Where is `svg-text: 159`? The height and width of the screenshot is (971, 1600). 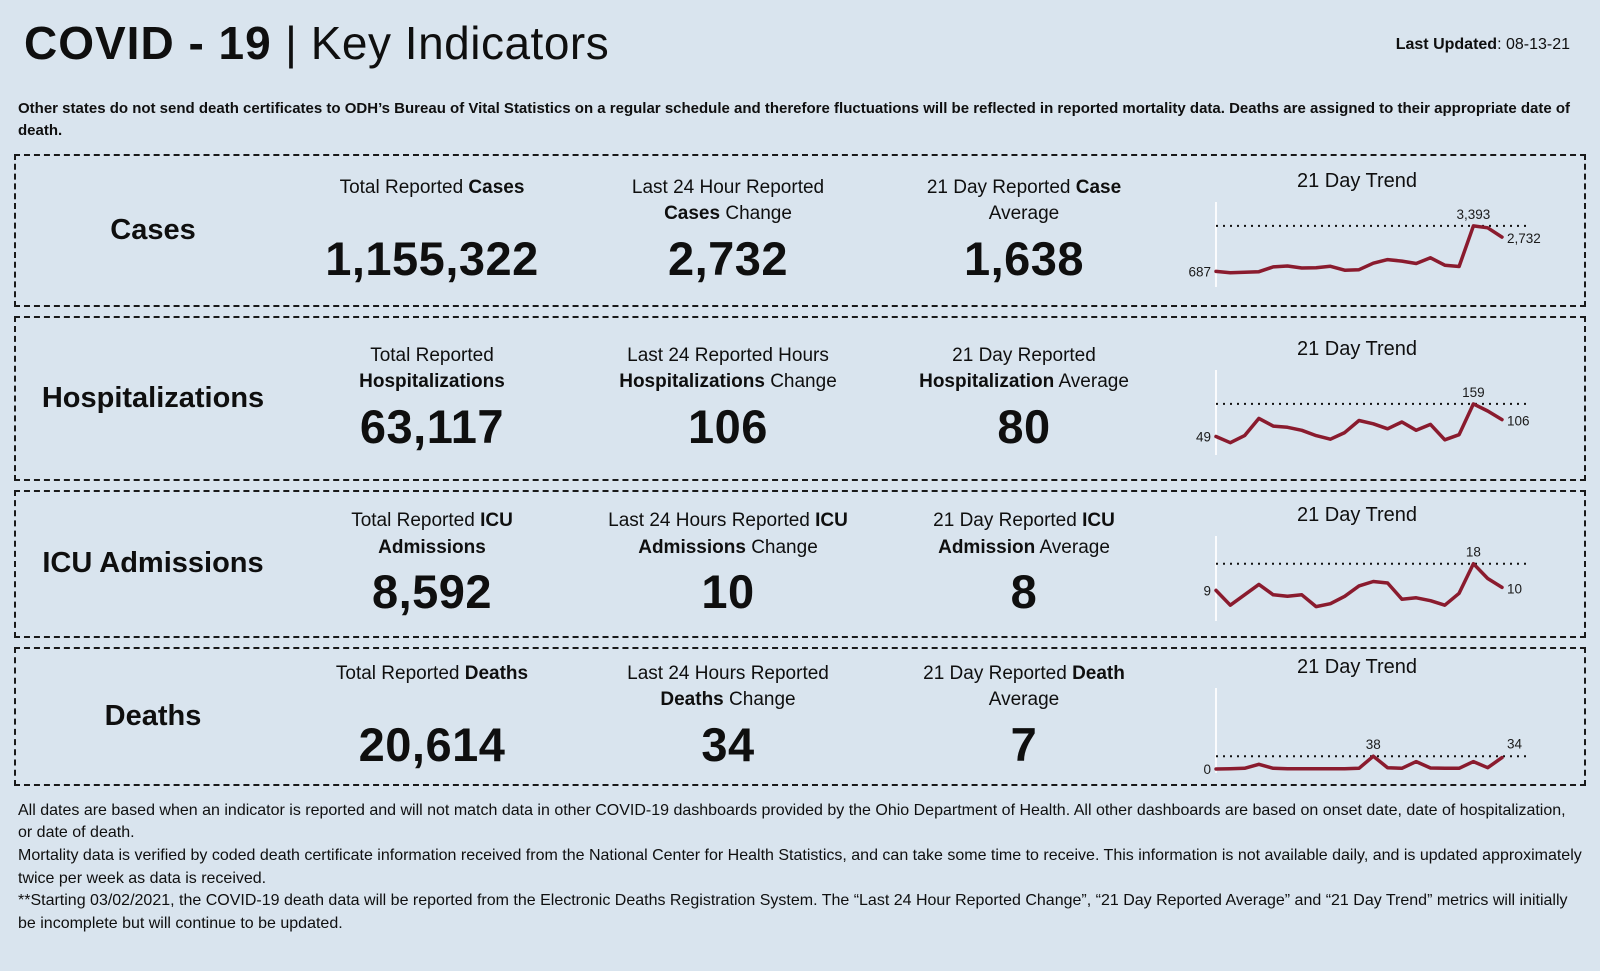 svg-text: 159 is located at coordinates (1473, 392).